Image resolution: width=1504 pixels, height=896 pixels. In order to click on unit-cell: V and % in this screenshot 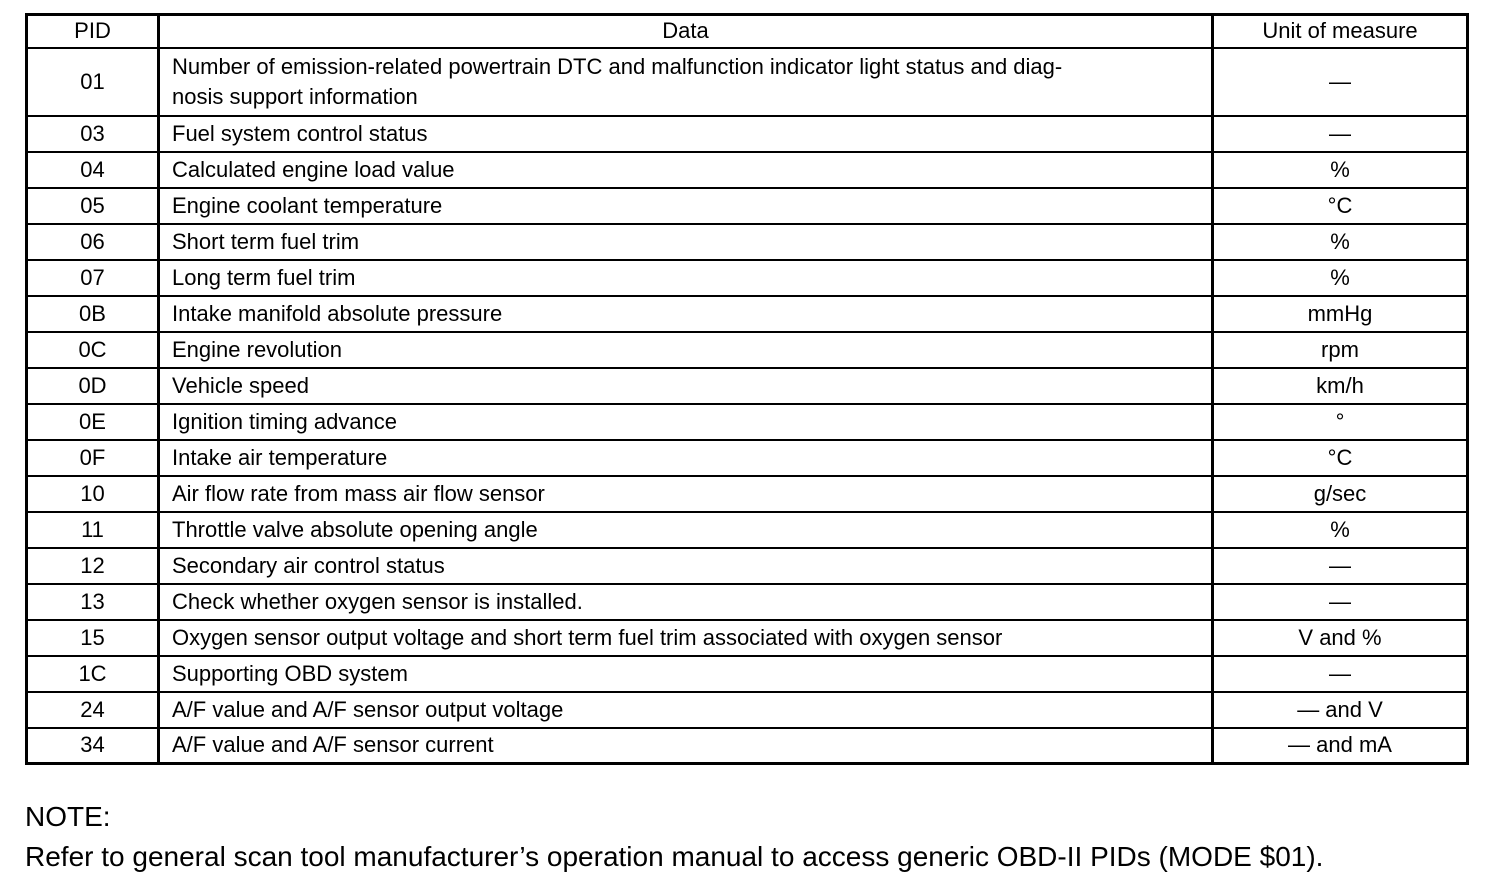, I will do `click(1340, 637)`.